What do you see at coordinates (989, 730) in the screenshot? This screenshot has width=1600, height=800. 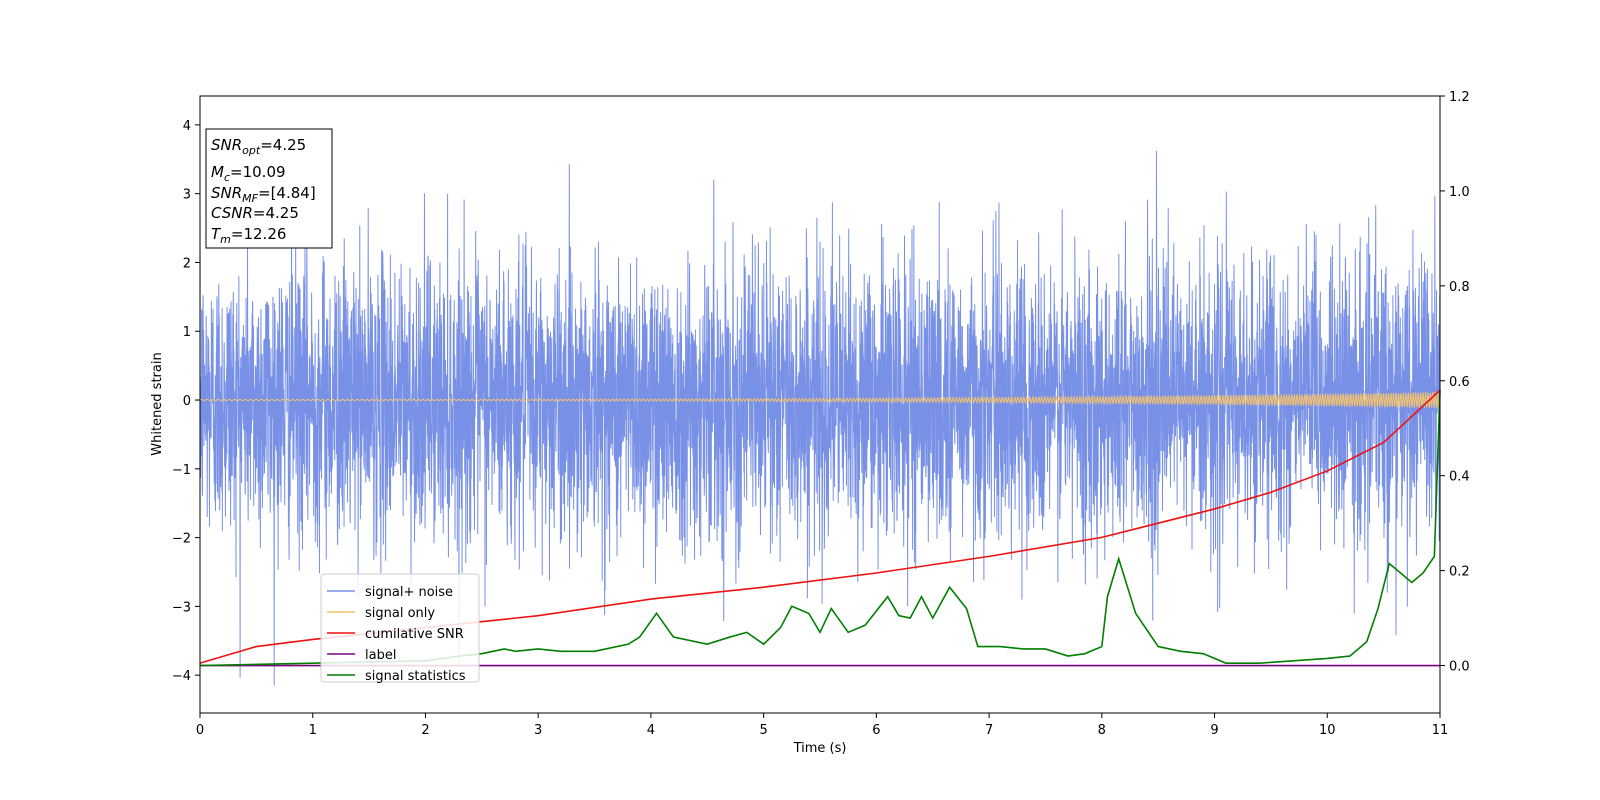 I see `x-tick-label: 7` at bounding box center [989, 730].